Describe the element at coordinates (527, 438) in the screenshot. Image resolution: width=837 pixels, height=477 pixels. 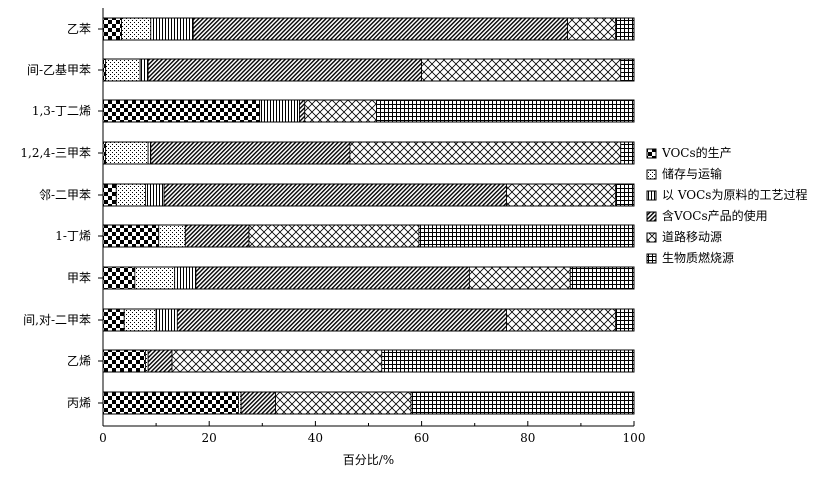
I see `x-tick-label: 80` at that location.